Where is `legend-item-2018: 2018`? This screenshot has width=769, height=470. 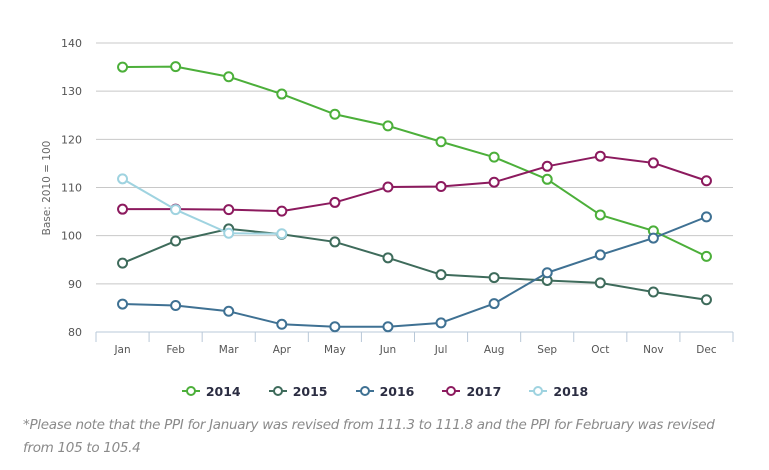
legend-item-2018: 2018 is located at coordinates (558, 391).